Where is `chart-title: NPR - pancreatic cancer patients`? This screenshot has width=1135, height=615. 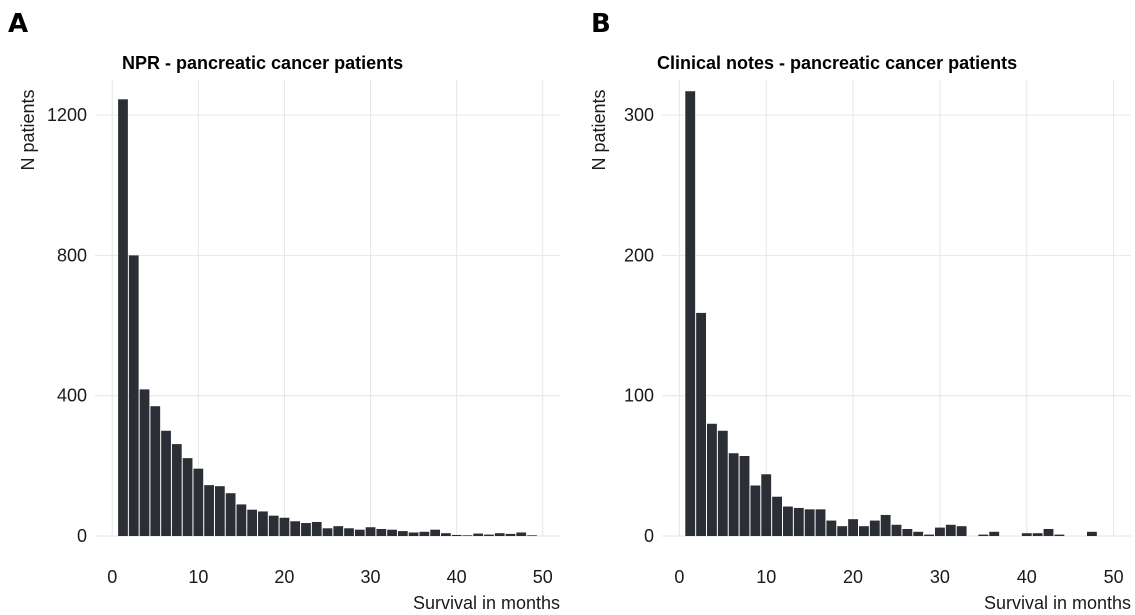 chart-title: NPR - pancreatic cancer patients is located at coordinates (262, 63).